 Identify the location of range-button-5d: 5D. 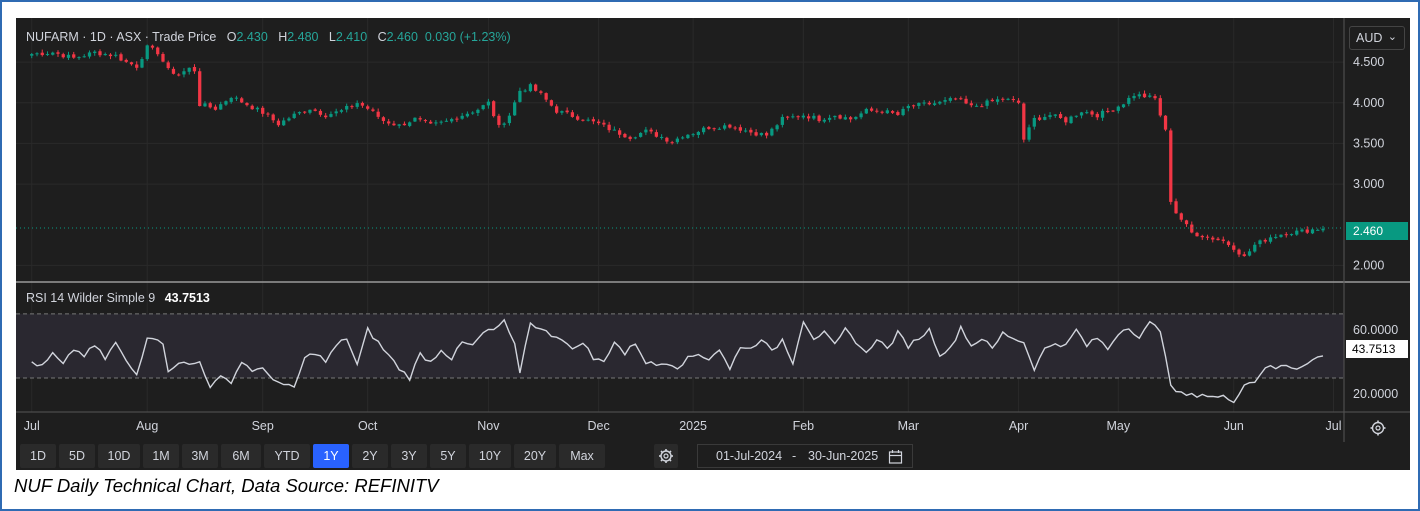
(77, 456).